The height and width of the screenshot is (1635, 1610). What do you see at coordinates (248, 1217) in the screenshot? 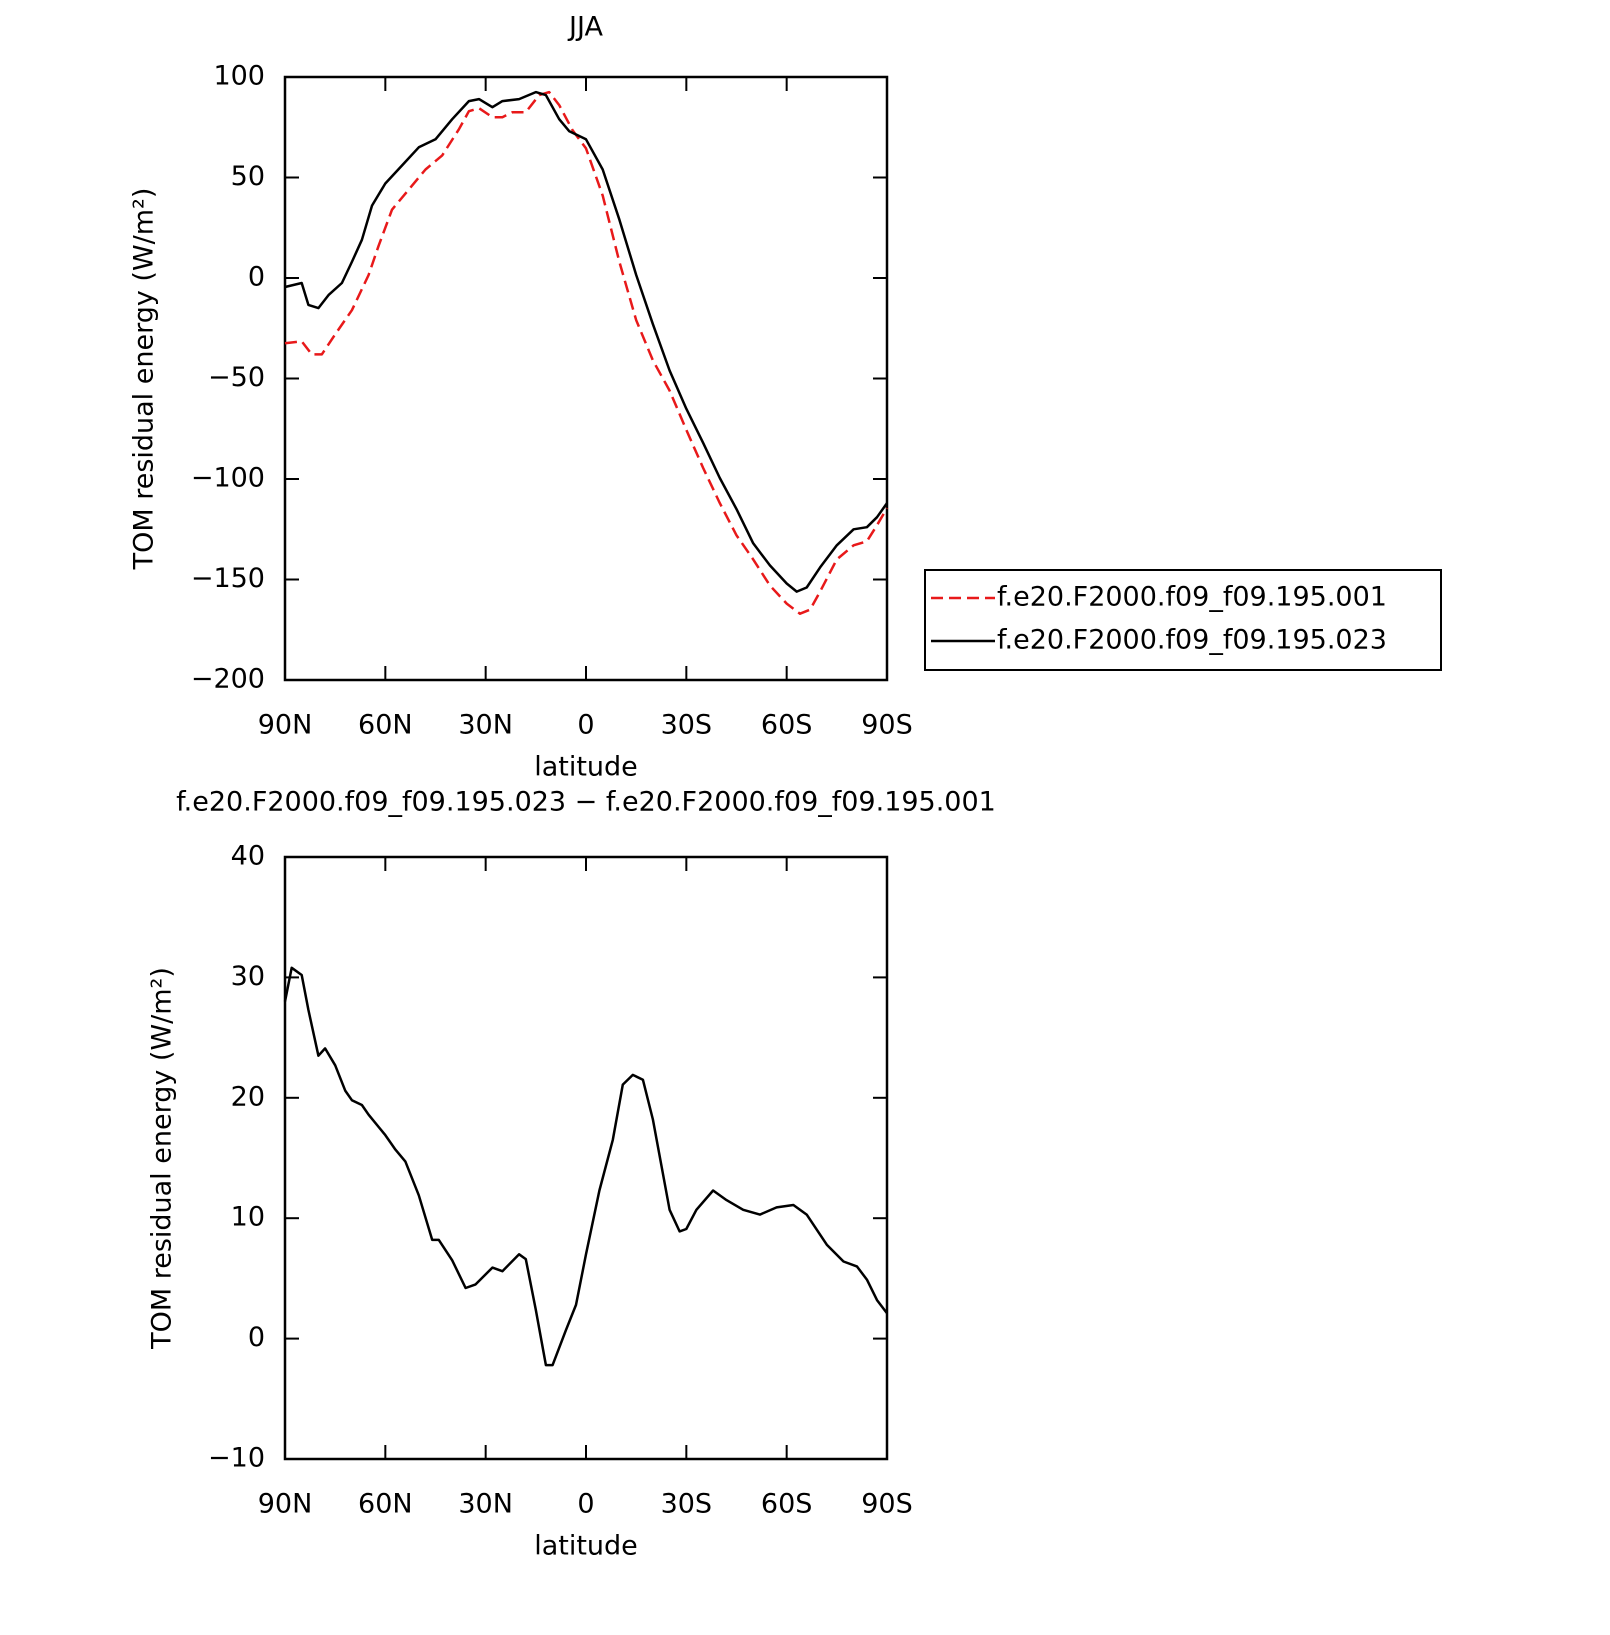
I see `y-tick-label: 10` at bounding box center [248, 1217].